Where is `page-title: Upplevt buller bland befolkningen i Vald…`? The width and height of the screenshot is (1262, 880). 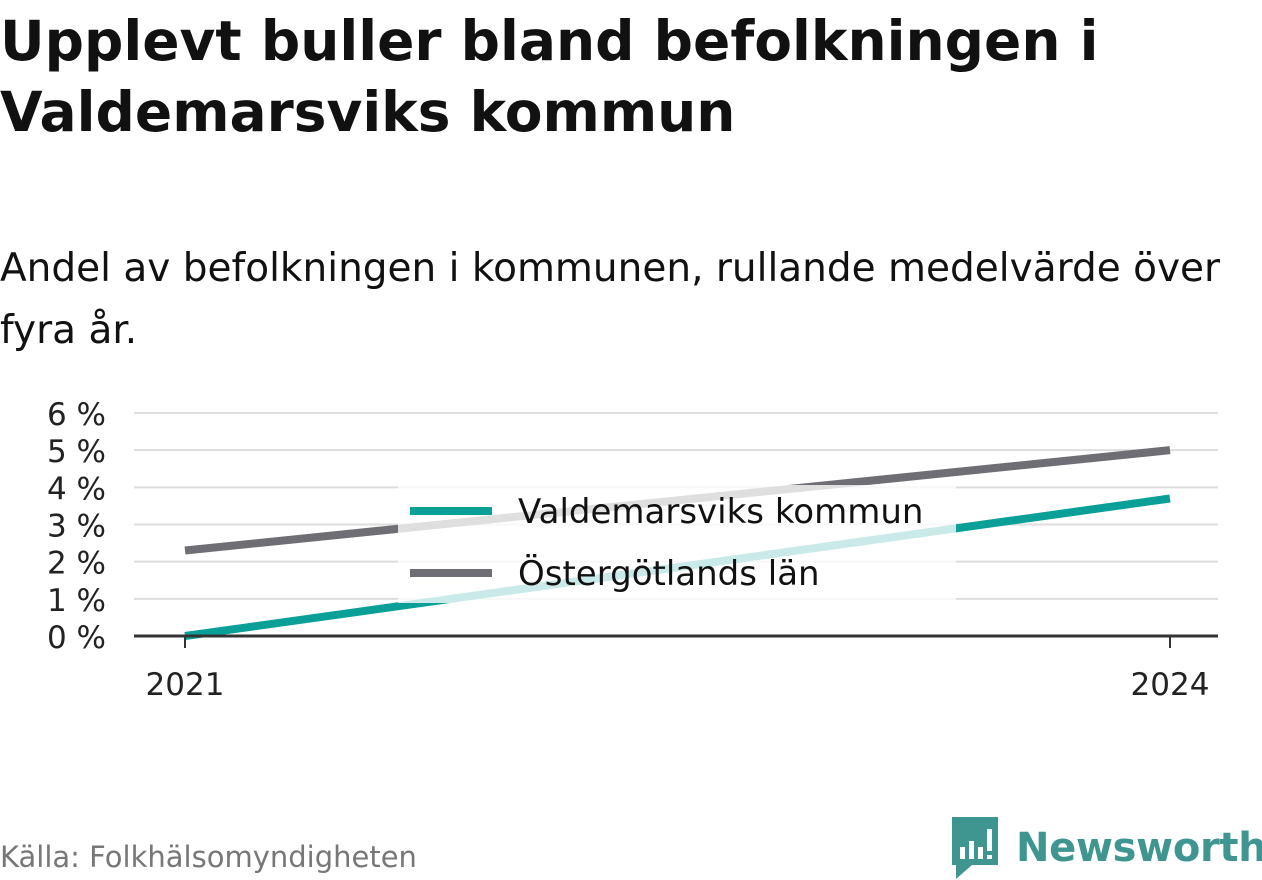 page-title: Upplevt buller bland befolkningen i Vald… is located at coordinates (549, 76).